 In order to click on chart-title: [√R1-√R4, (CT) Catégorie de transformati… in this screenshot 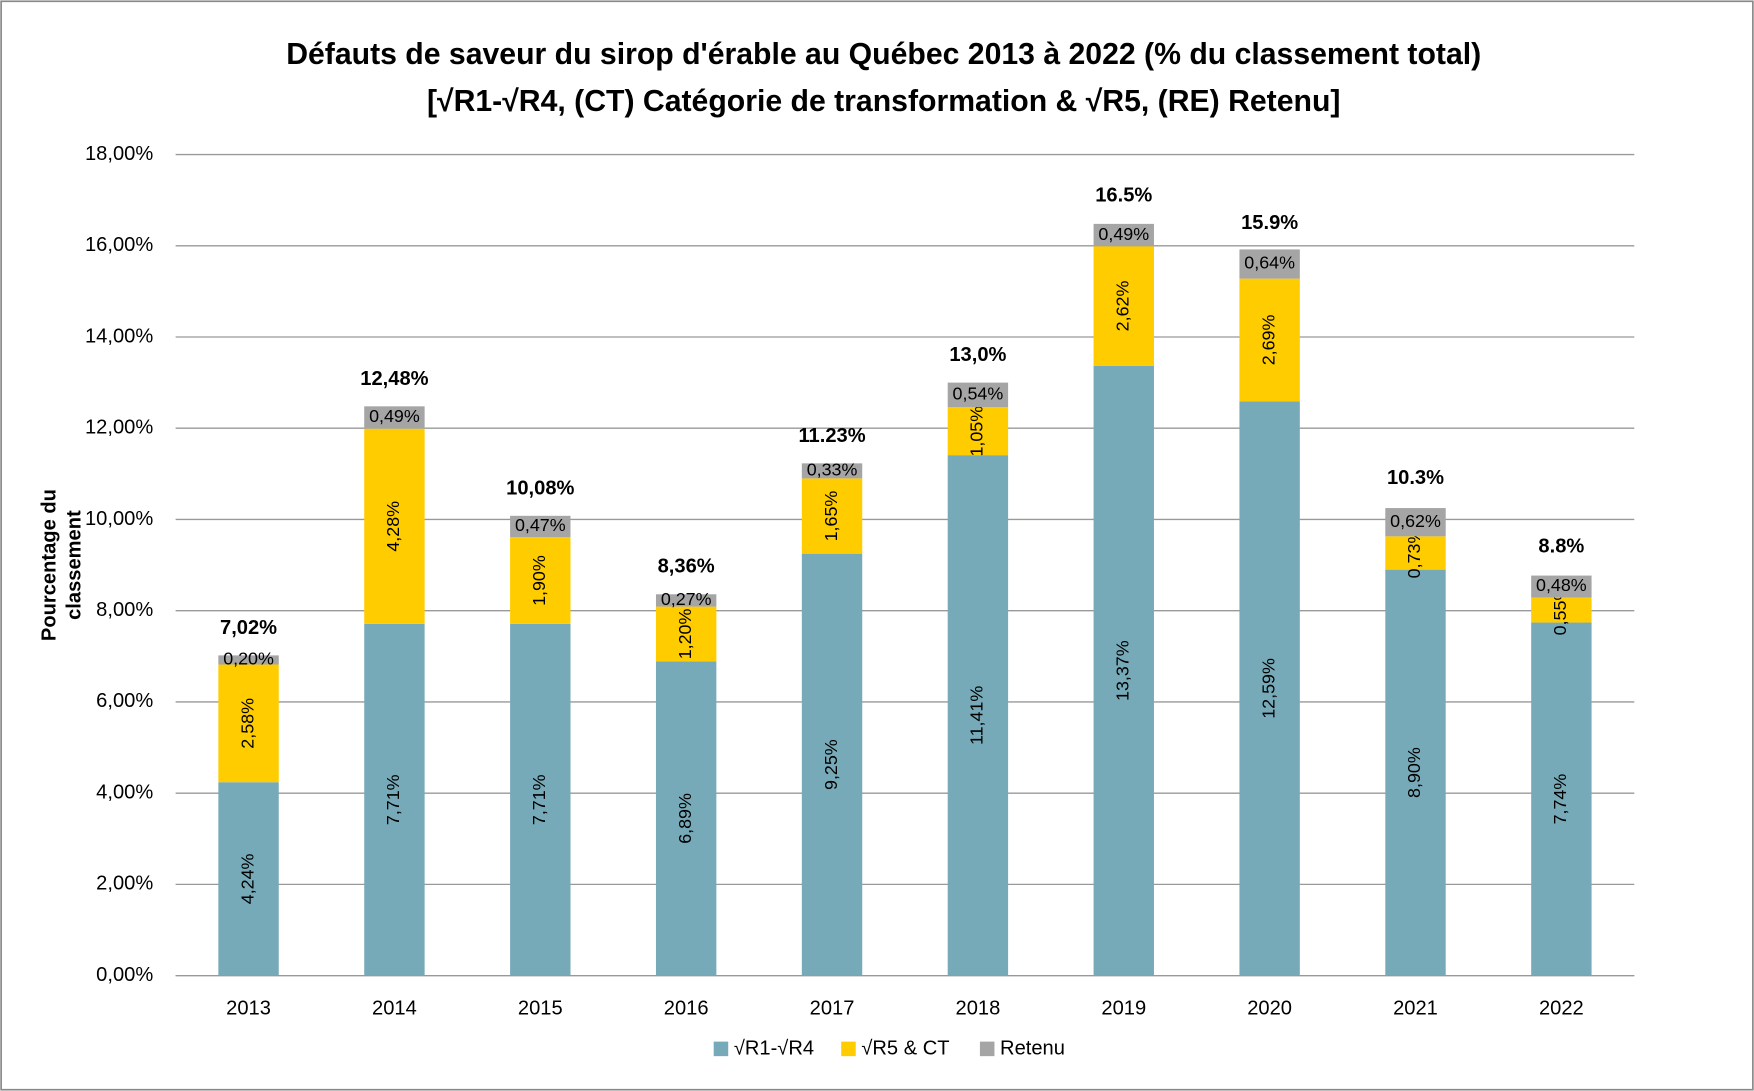, I will do `click(883, 101)`.